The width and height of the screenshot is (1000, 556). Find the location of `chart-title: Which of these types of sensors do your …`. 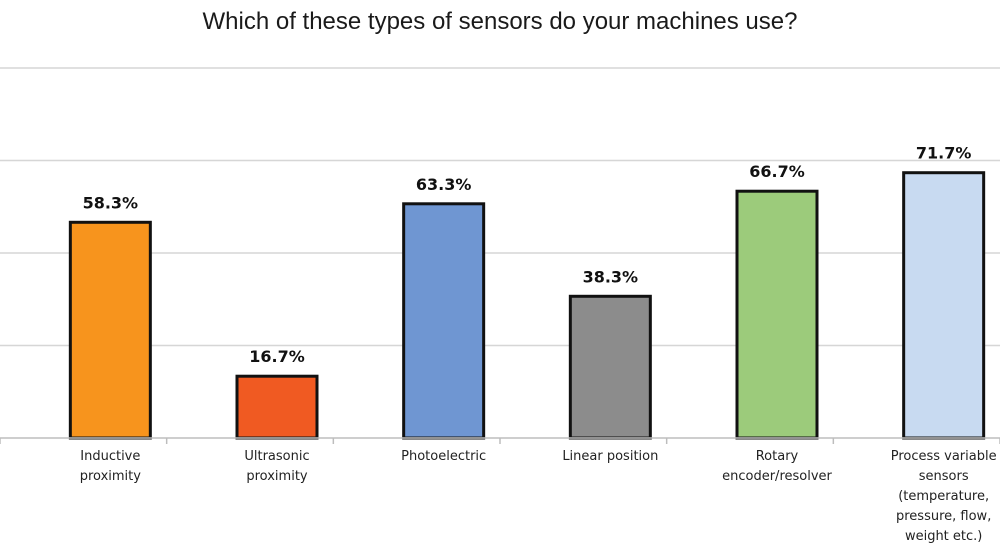

chart-title: Which of these types of sensors do your … is located at coordinates (500, 21).